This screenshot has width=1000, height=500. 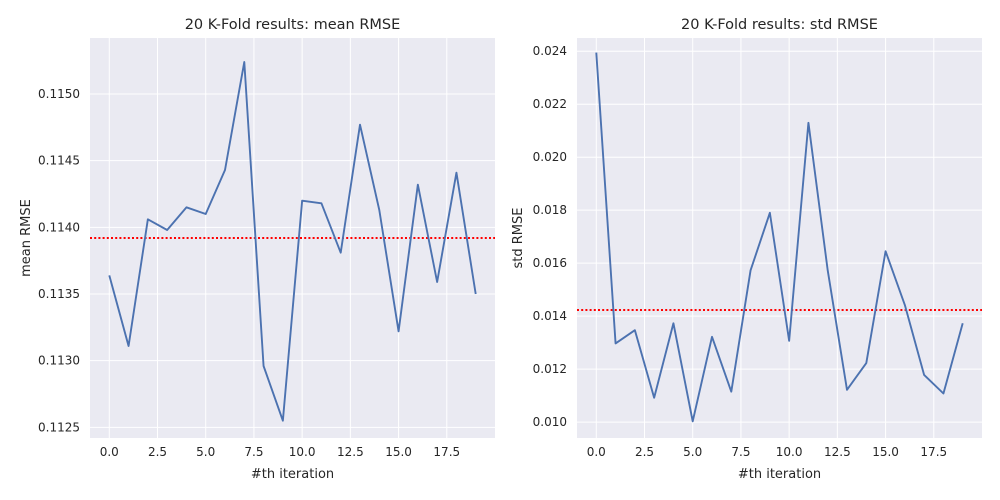 What do you see at coordinates (550, 236) in the screenshot?
I see `y-tick-labels: 0.010 0.012 0.014 0.016 0.018 0.020 0.022 0.024` at bounding box center [550, 236].